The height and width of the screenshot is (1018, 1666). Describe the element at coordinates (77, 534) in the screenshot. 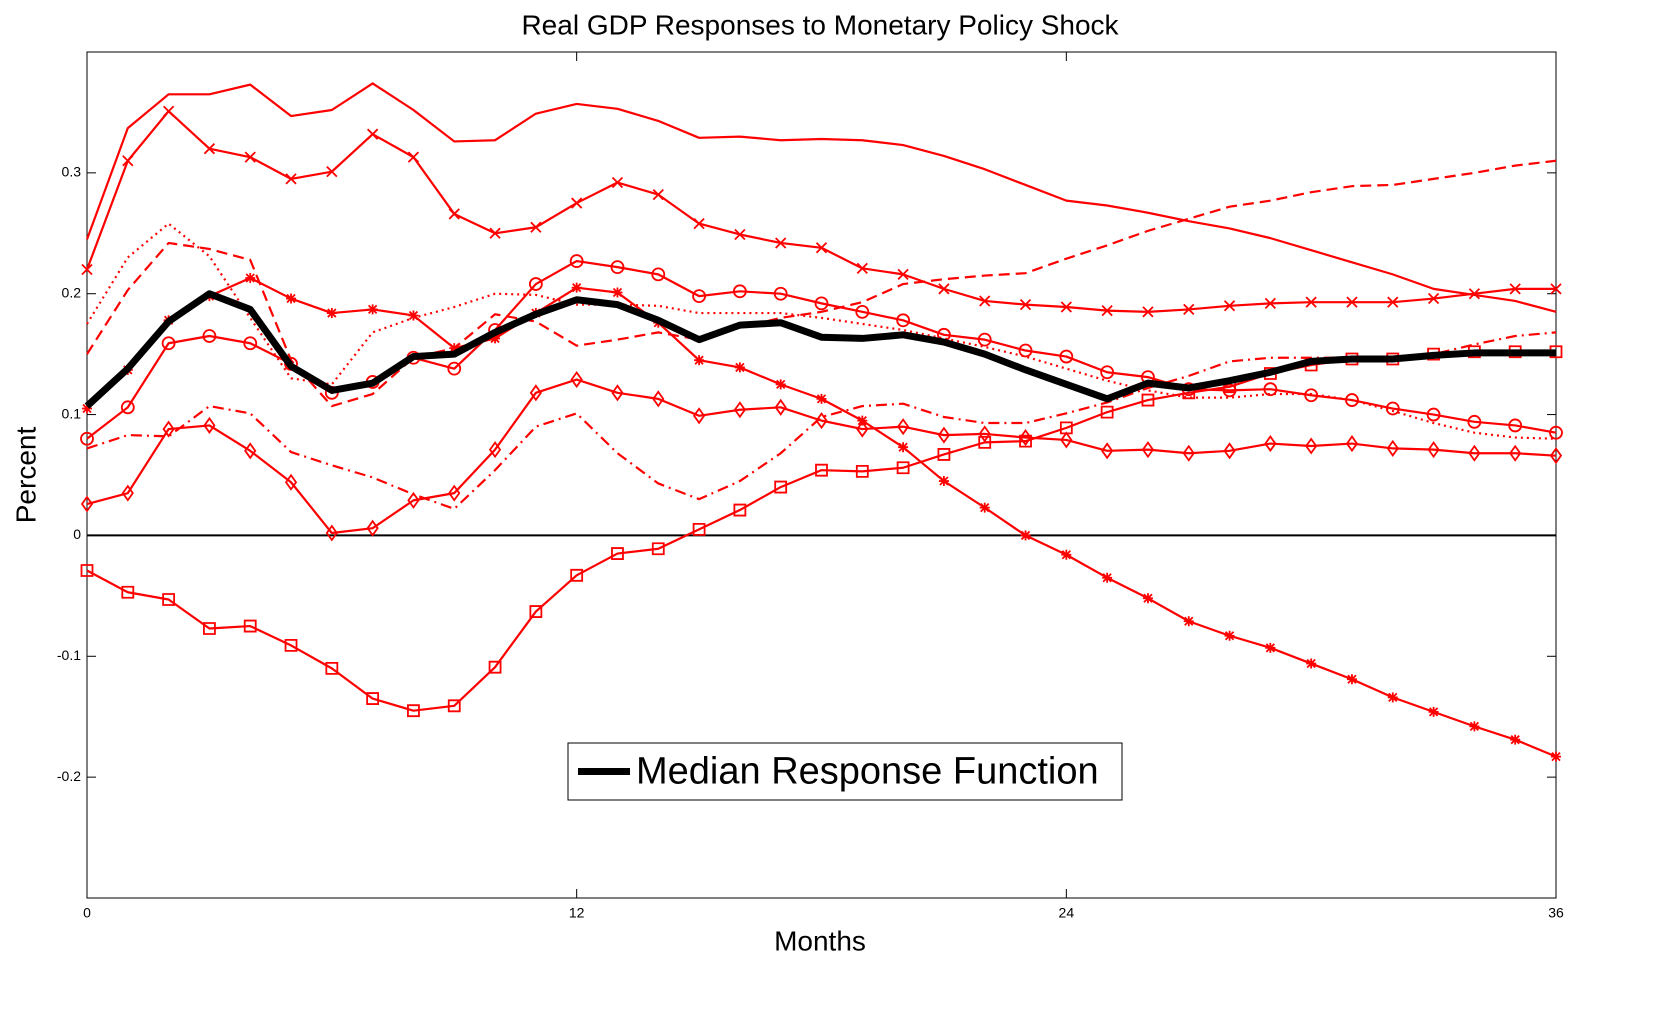

I see `y-tick-label: 0` at that location.